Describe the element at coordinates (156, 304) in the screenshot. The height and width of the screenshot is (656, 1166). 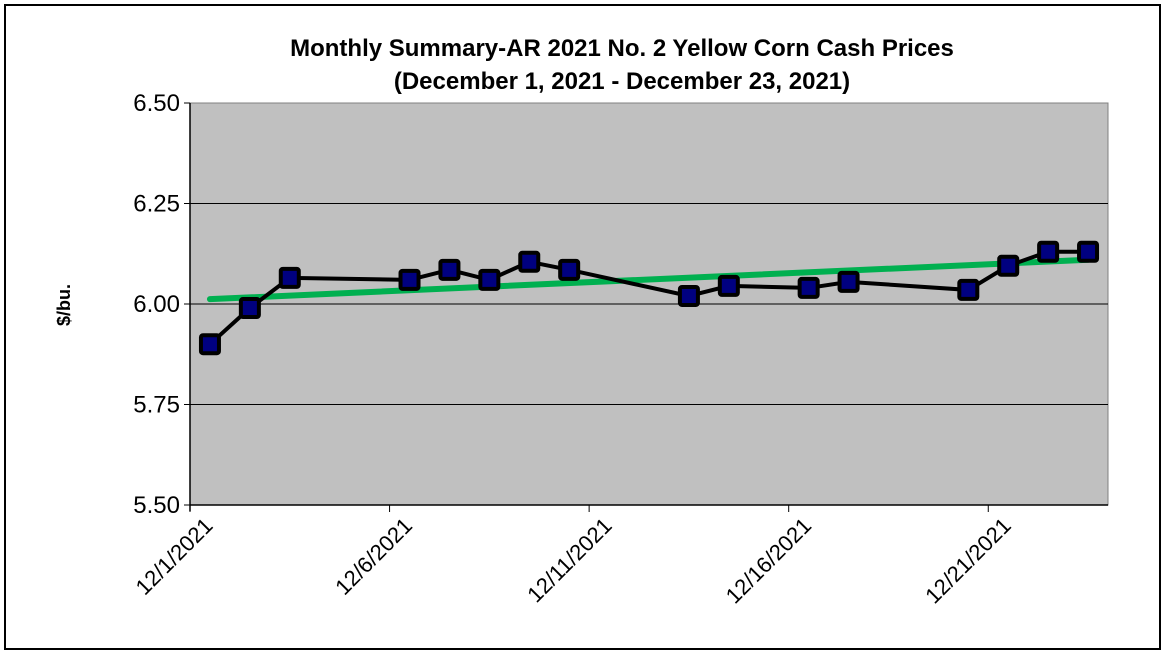
I see `y-tick-label: 6.00` at that location.